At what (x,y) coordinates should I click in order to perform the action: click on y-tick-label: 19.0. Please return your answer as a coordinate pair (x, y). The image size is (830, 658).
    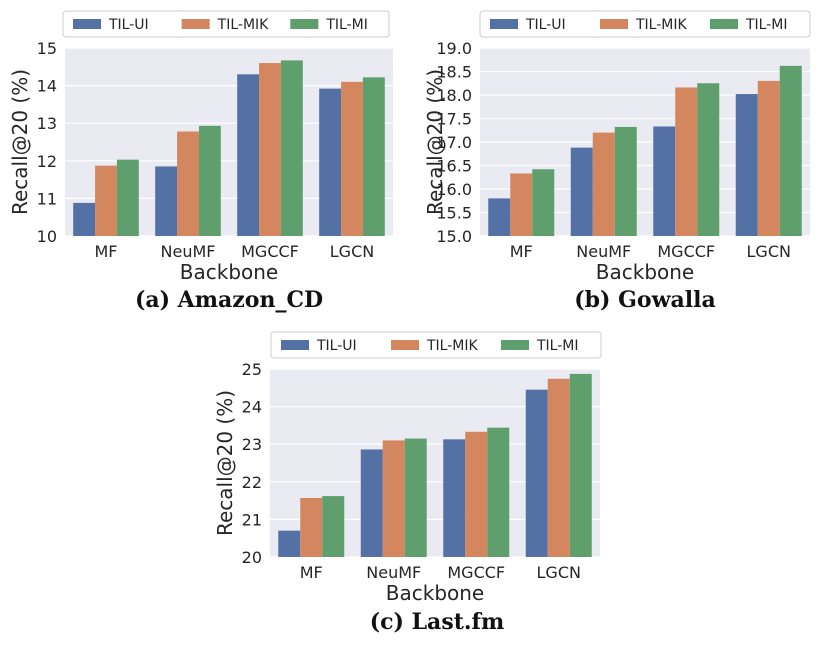
    Looking at the image, I should click on (454, 48).